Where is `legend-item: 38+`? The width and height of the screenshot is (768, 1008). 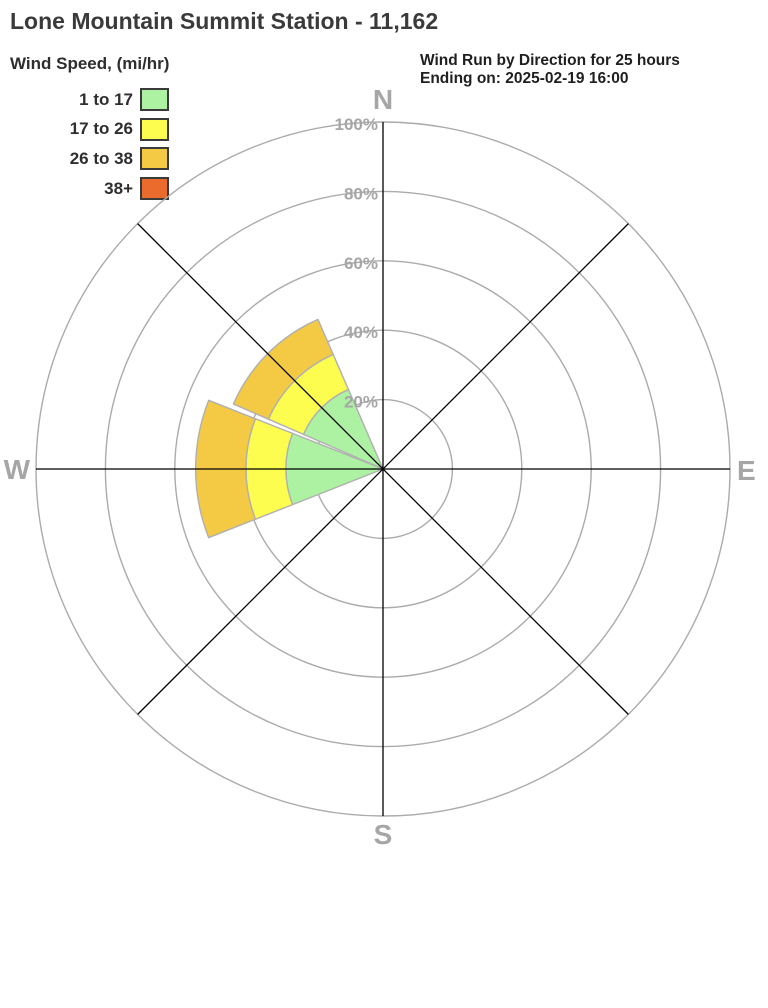 legend-item: 38+ is located at coordinates (89, 189).